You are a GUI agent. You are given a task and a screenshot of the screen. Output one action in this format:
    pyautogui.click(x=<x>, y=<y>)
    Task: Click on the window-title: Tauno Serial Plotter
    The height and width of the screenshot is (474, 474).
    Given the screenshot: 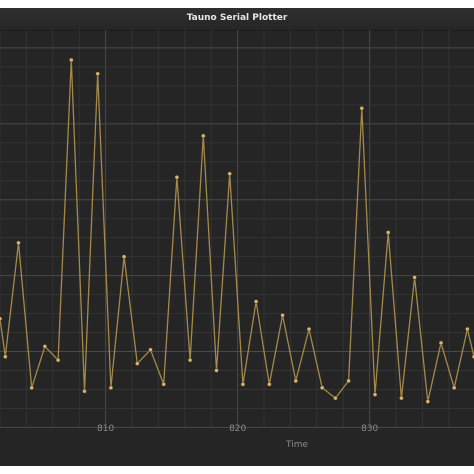 What is the action you would take?
    pyautogui.click(x=237, y=18)
    